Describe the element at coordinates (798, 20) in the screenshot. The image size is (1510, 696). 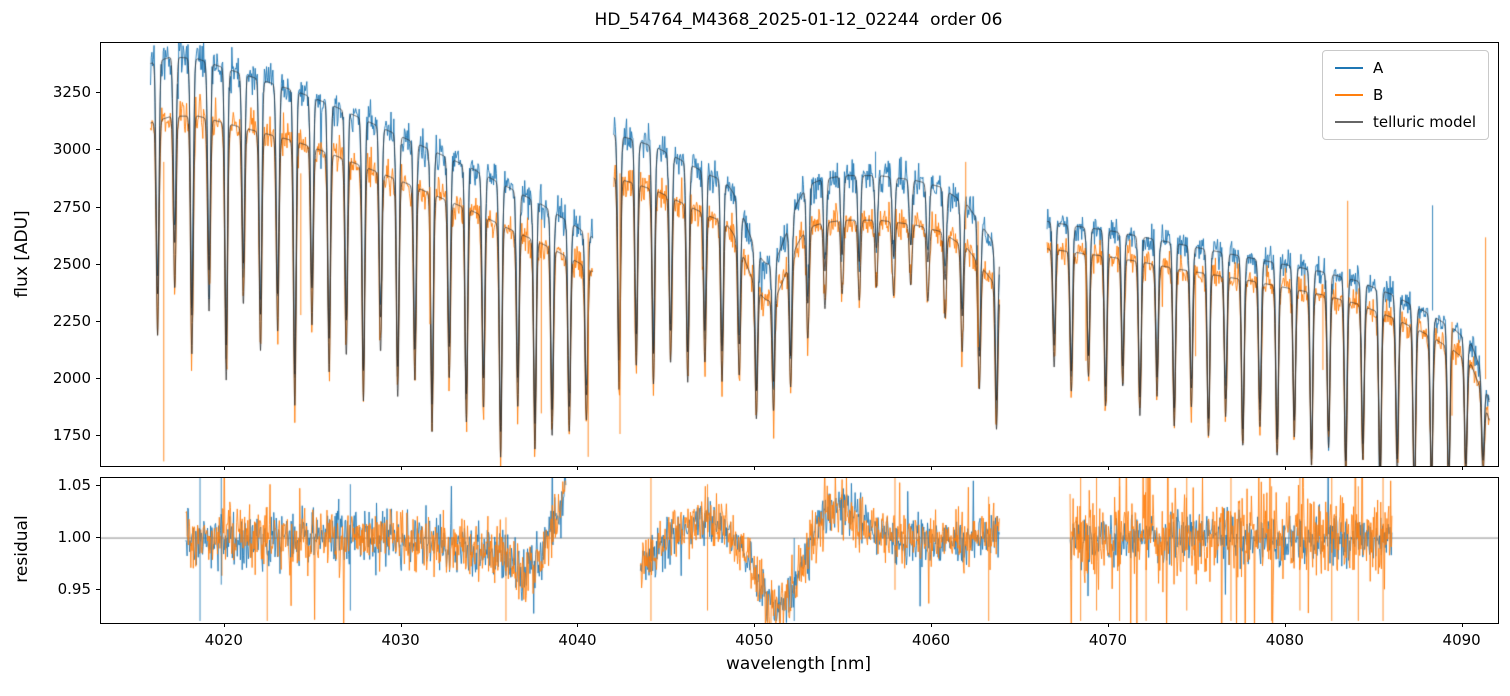
I see `chart-title: HD_54764_M4368_2025-01-12_02244 order 06` at that location.